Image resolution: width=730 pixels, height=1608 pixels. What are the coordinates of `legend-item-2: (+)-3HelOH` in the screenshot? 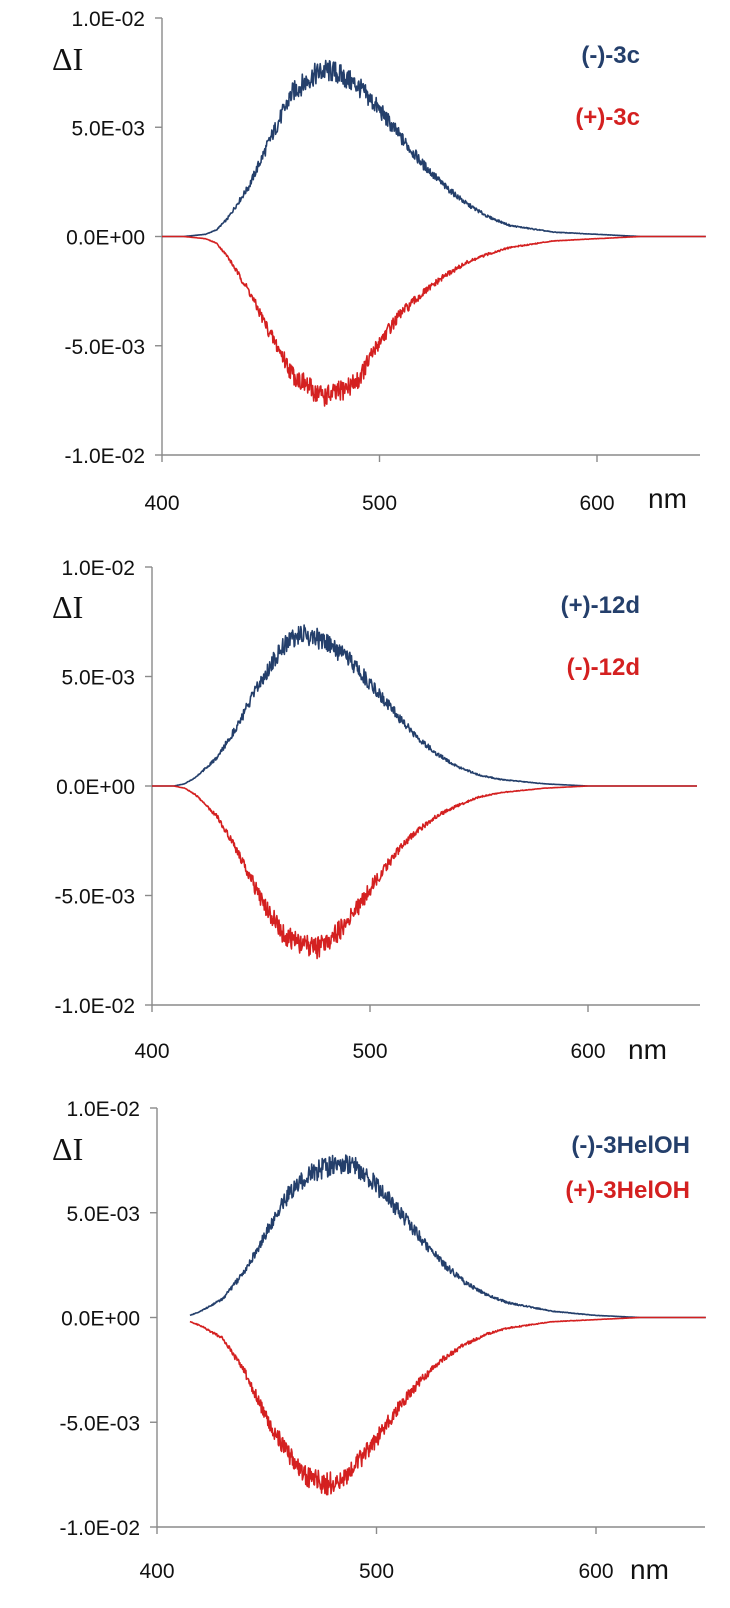 It's located at (627, 1190).